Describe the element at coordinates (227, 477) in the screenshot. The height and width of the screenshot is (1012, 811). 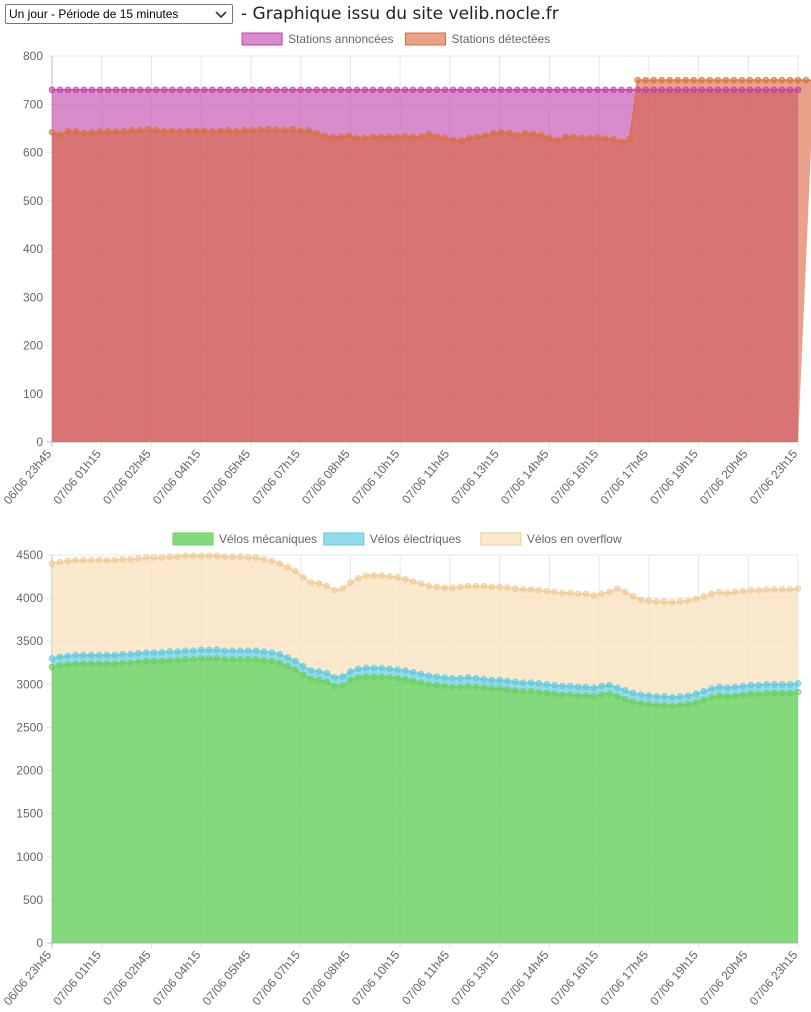
I see `x-tick-label: 07/06 05h45` at that location.